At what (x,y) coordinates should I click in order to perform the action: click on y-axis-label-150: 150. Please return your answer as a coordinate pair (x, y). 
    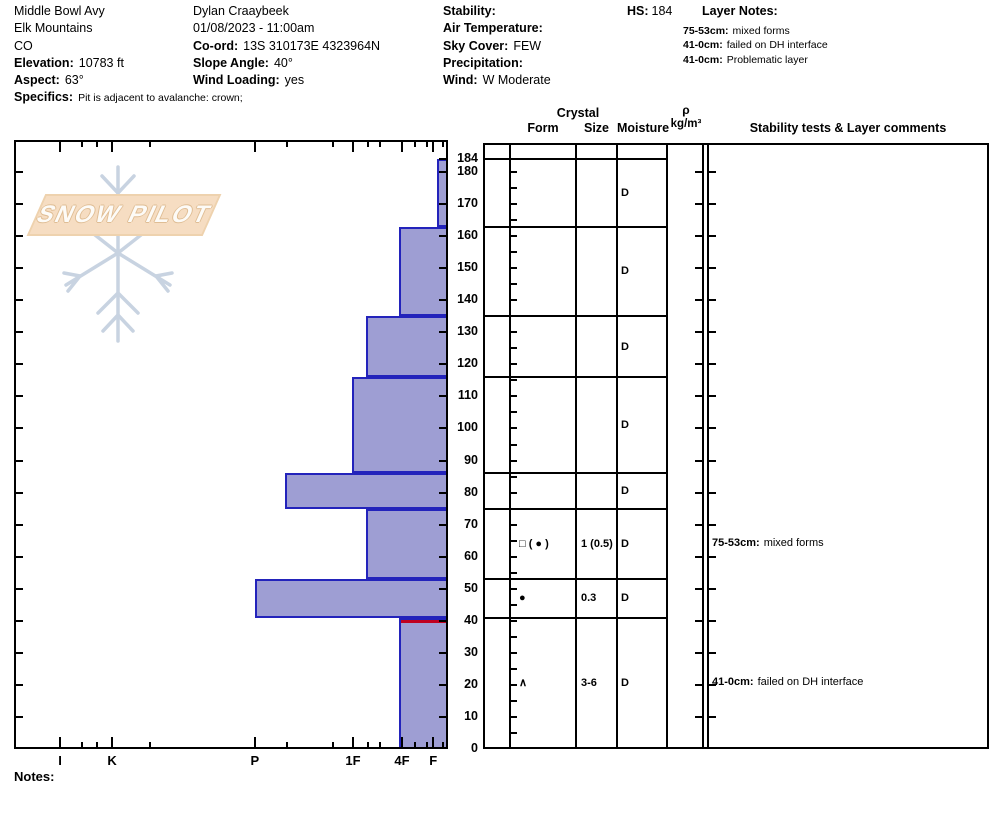
    Looking at the image, I should click on (467, 267).